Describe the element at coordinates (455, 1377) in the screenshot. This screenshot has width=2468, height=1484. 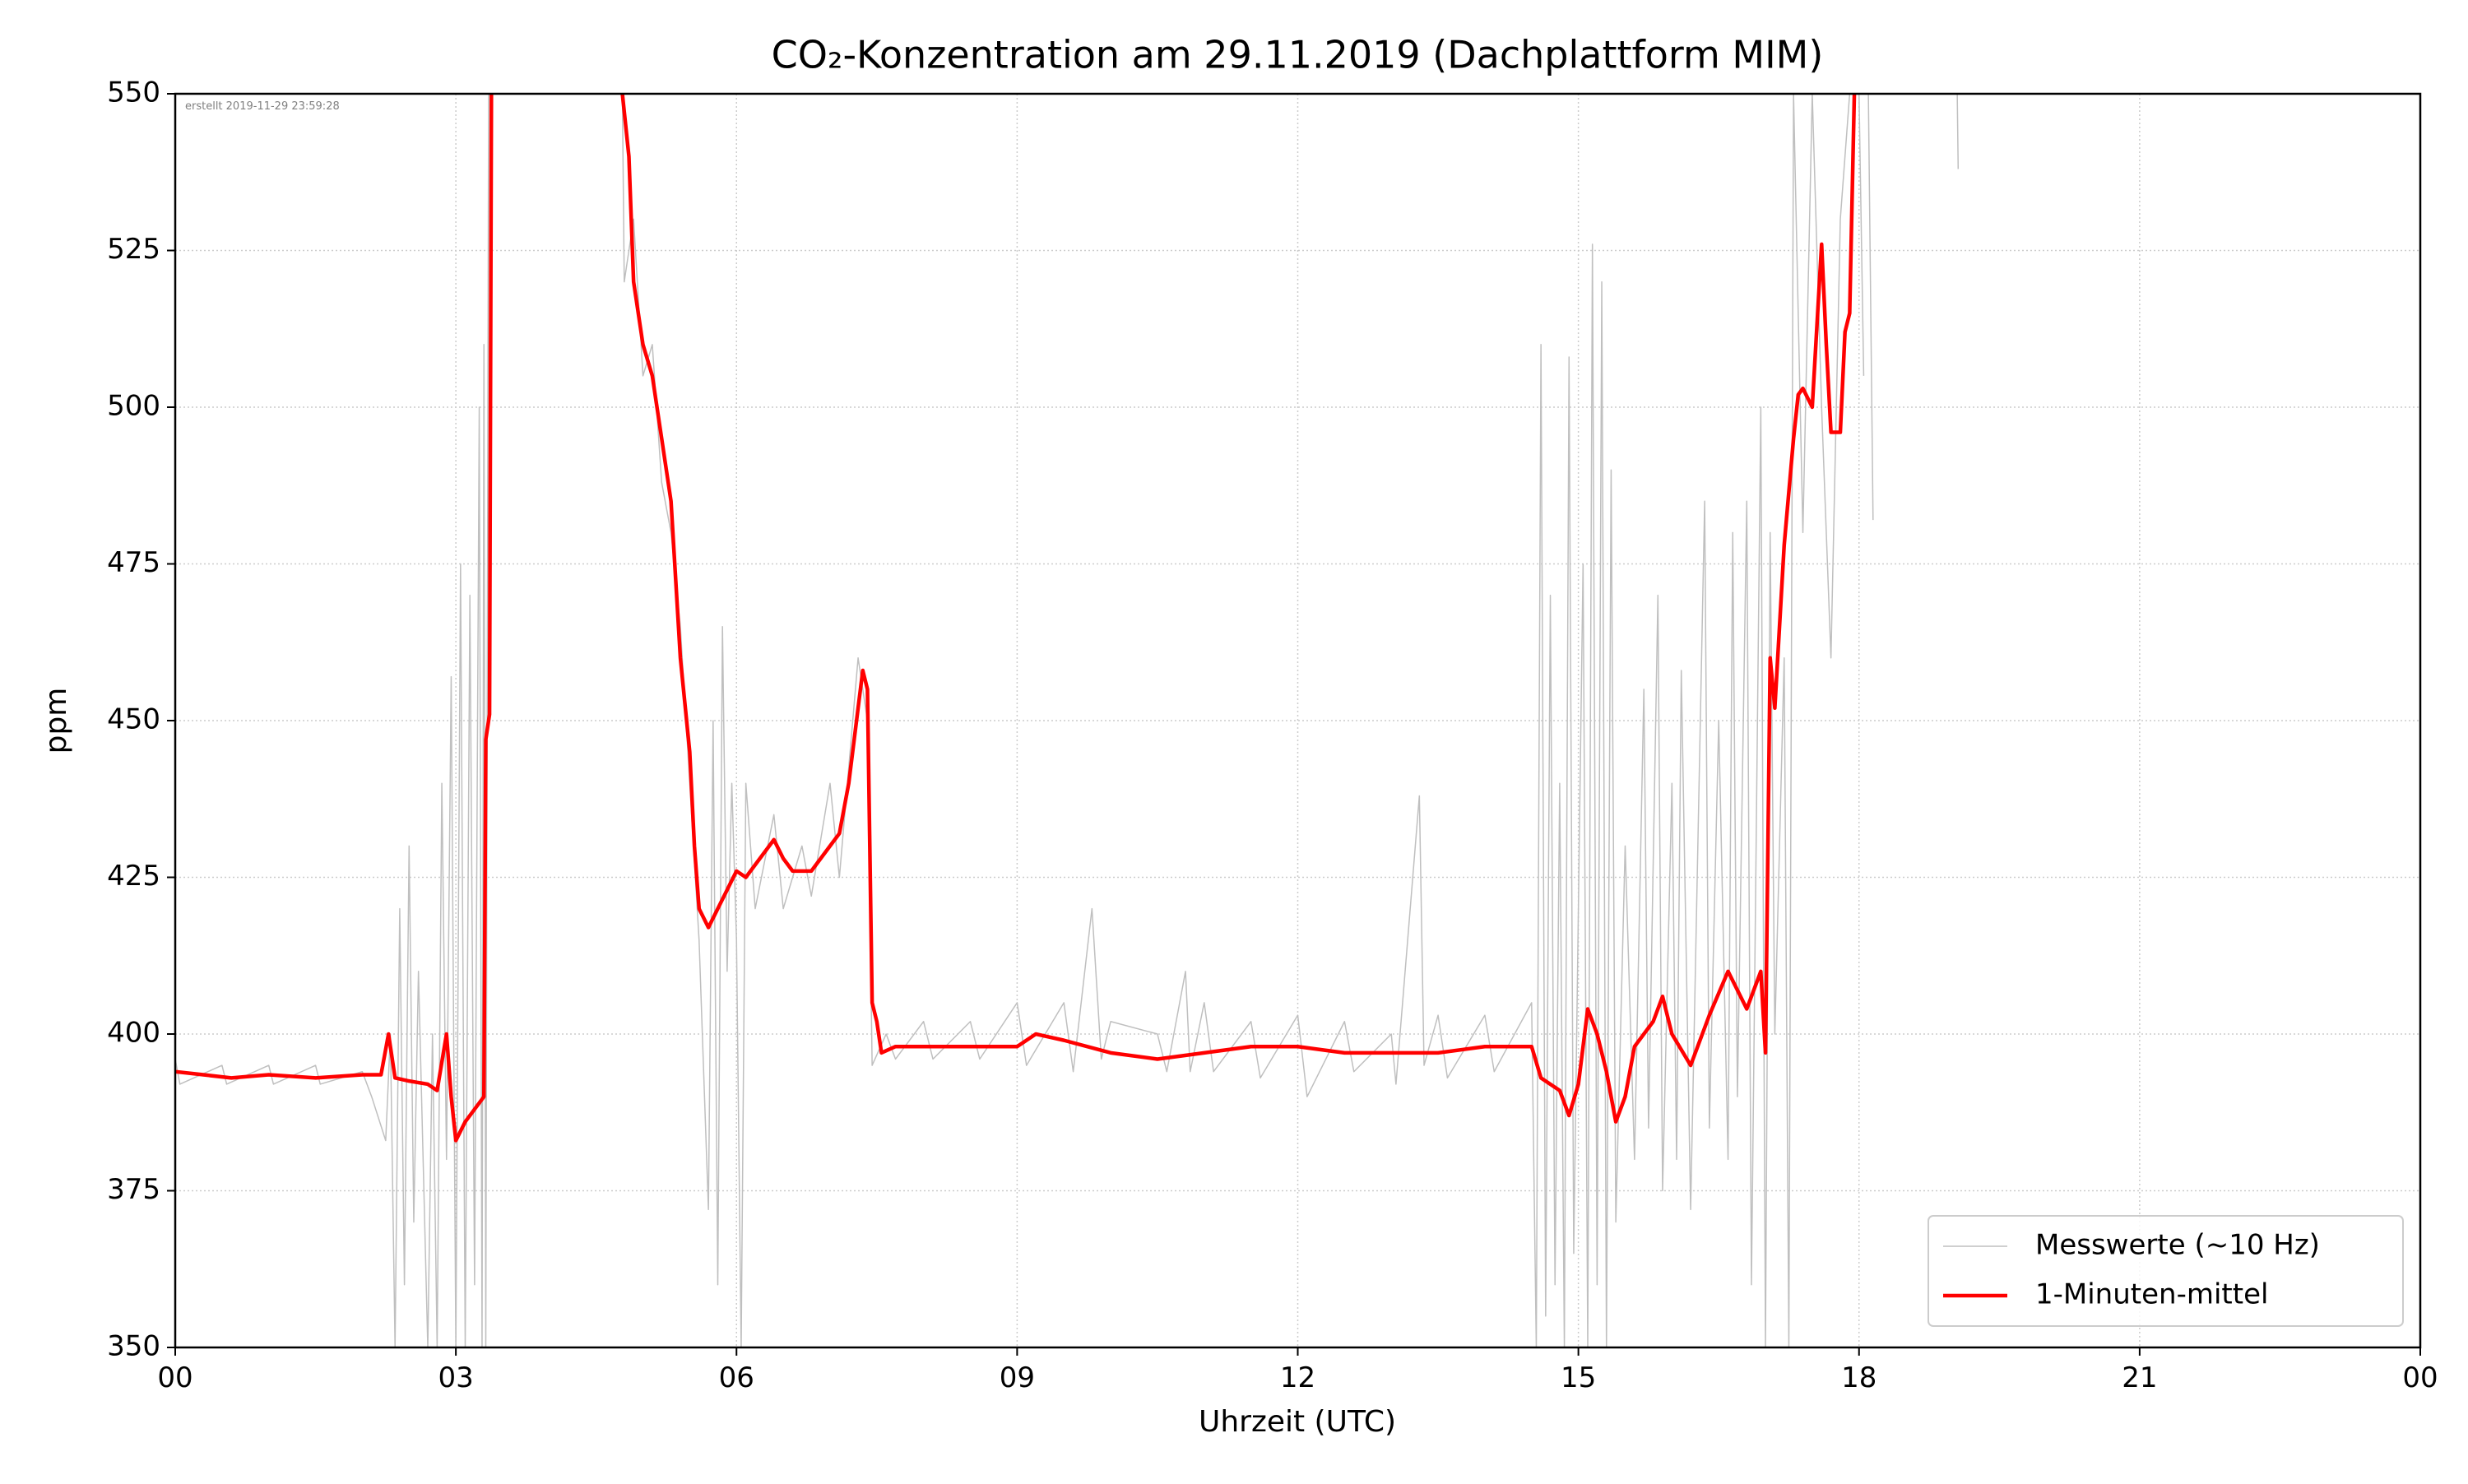
I see `x-tick-label: 03` at that location.